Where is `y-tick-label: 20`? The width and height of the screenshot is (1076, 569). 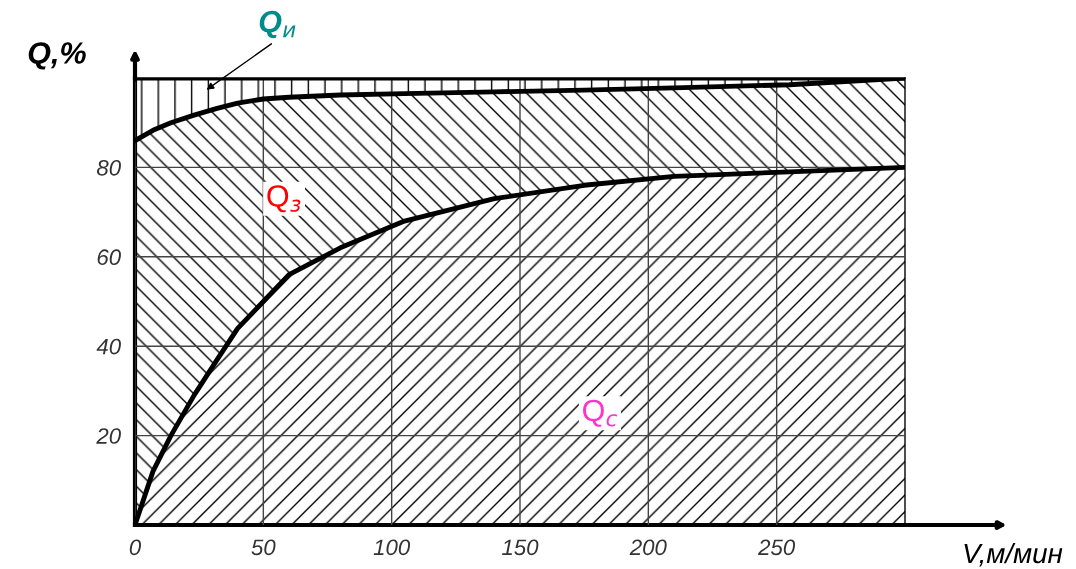
y-tick-label: 20 is located at coordinates (108, 436).